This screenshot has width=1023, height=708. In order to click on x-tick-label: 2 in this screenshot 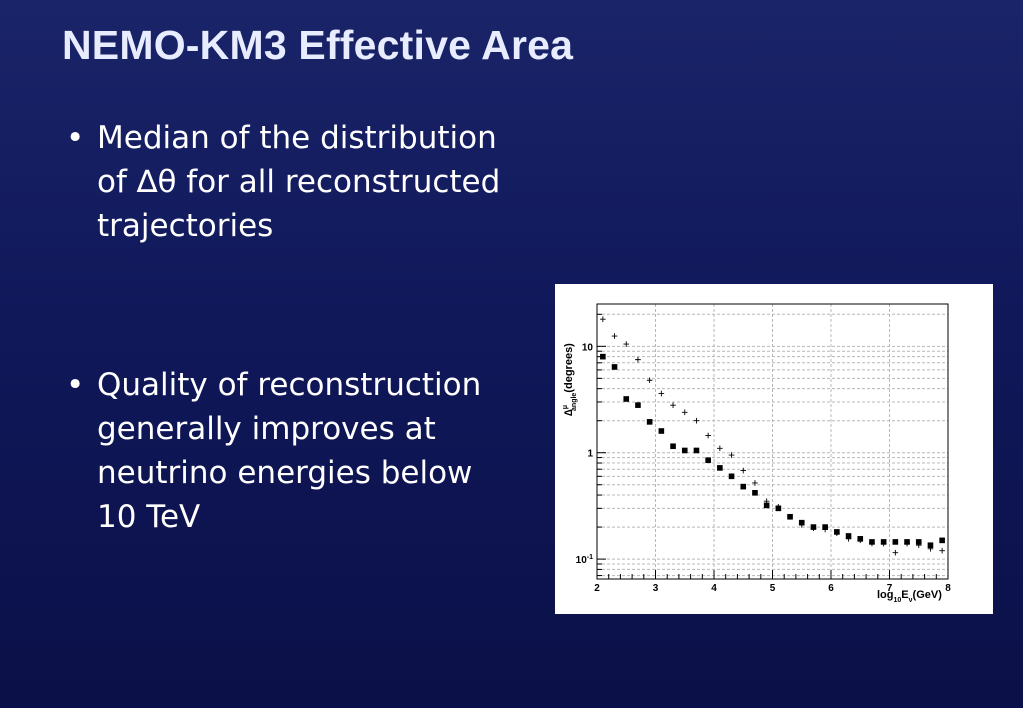, I will do `click(597, 588)`.